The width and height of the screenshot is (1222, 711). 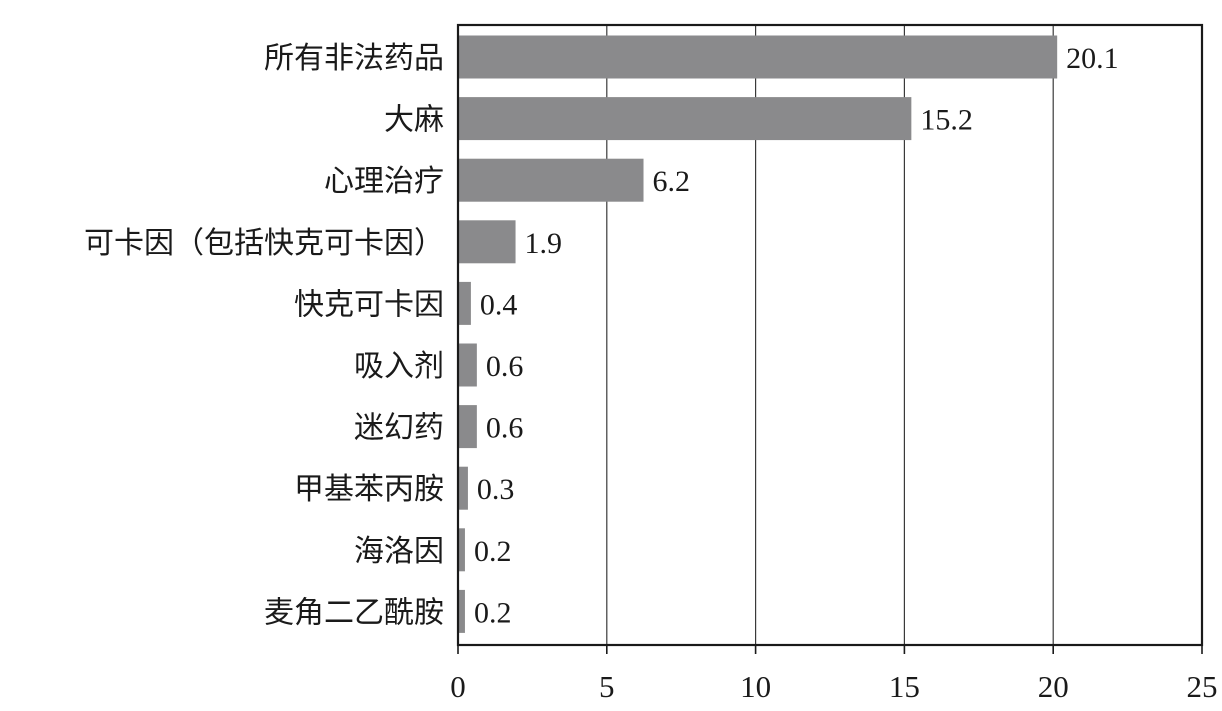 What do you see at coordinates (458, 686) in the screenshot?
I see `x-tick-label: 0` at bounding box center [458, 686].